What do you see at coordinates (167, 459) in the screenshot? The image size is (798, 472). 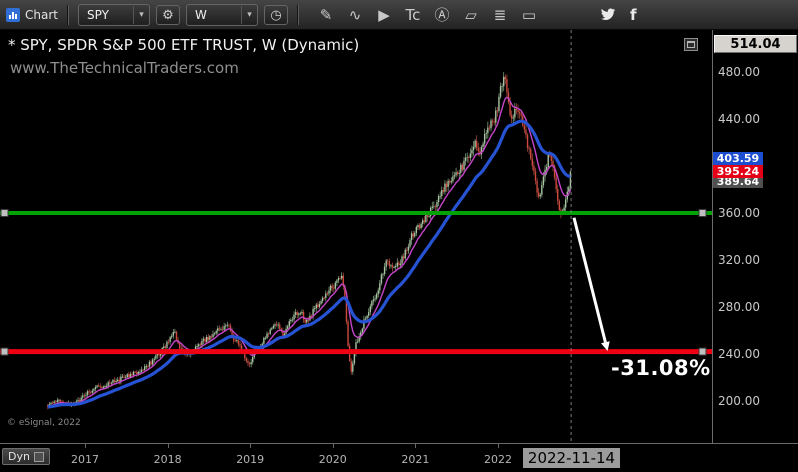 I see `time-axis-year: 2018` at bounding box center [167, 459].